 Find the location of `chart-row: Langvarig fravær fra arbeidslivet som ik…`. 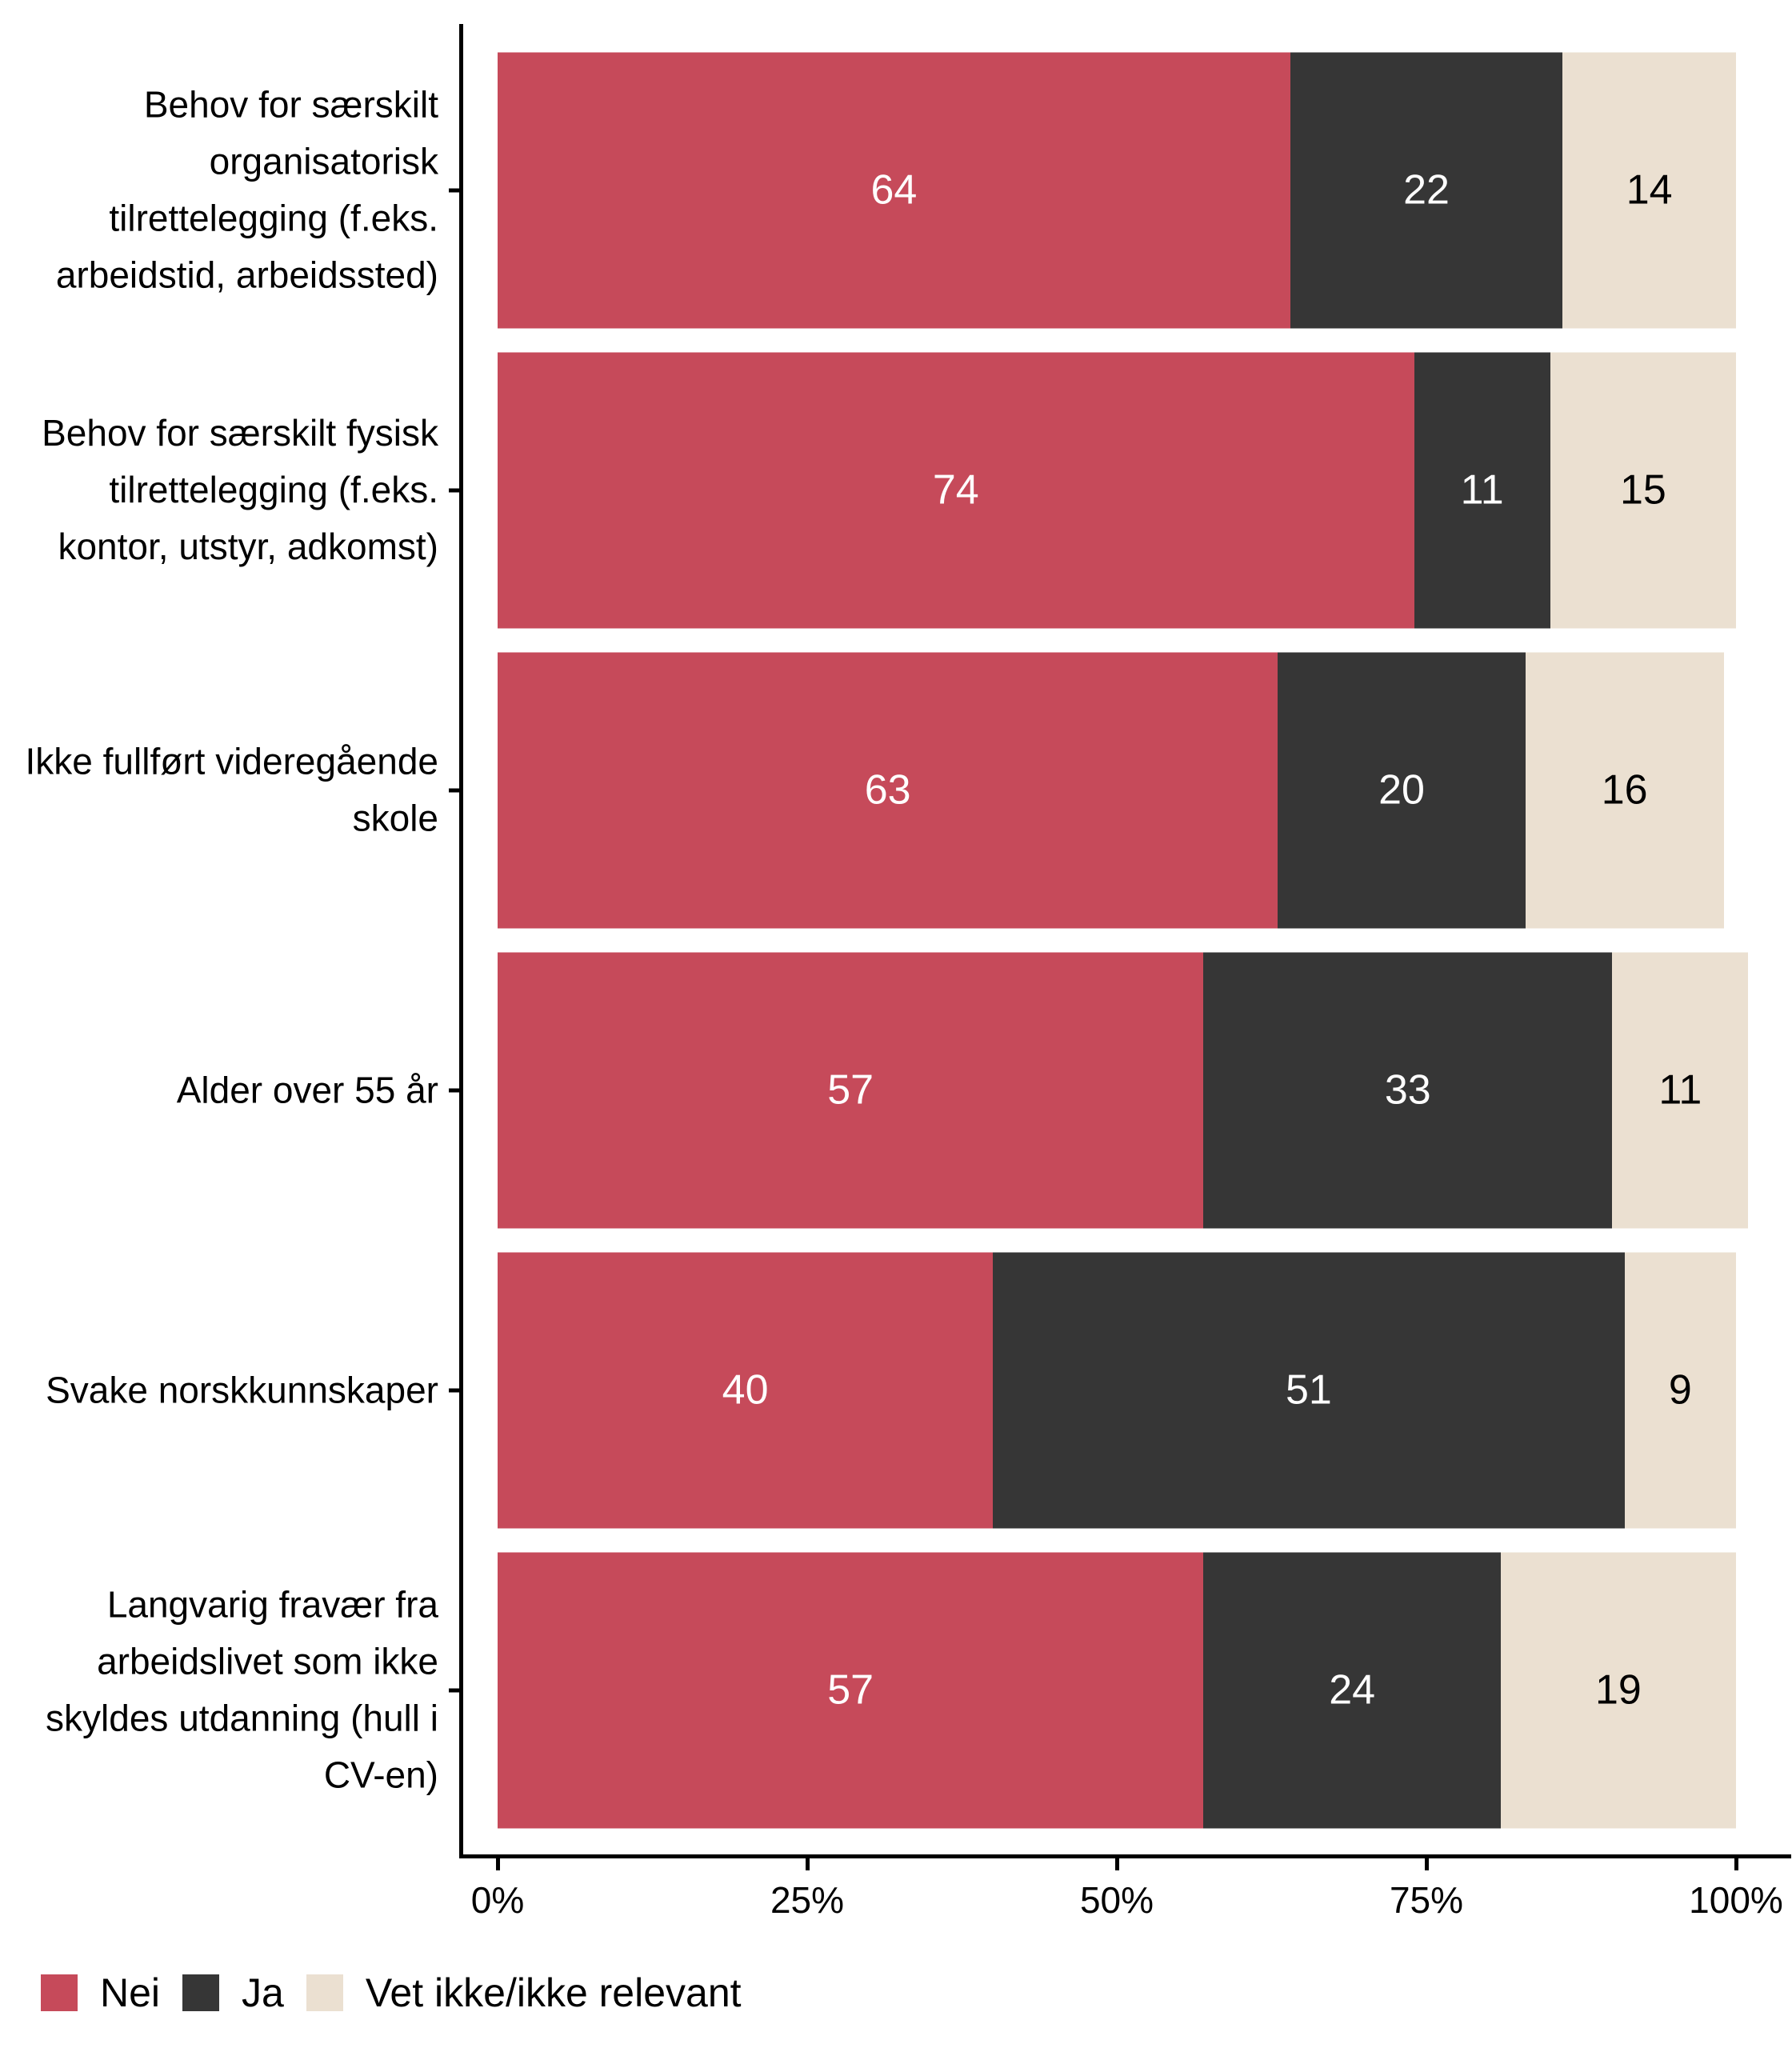

chart-row: Langvarig fravær fra arbeidslivet som ik… is located at coordinates (896, 1690).